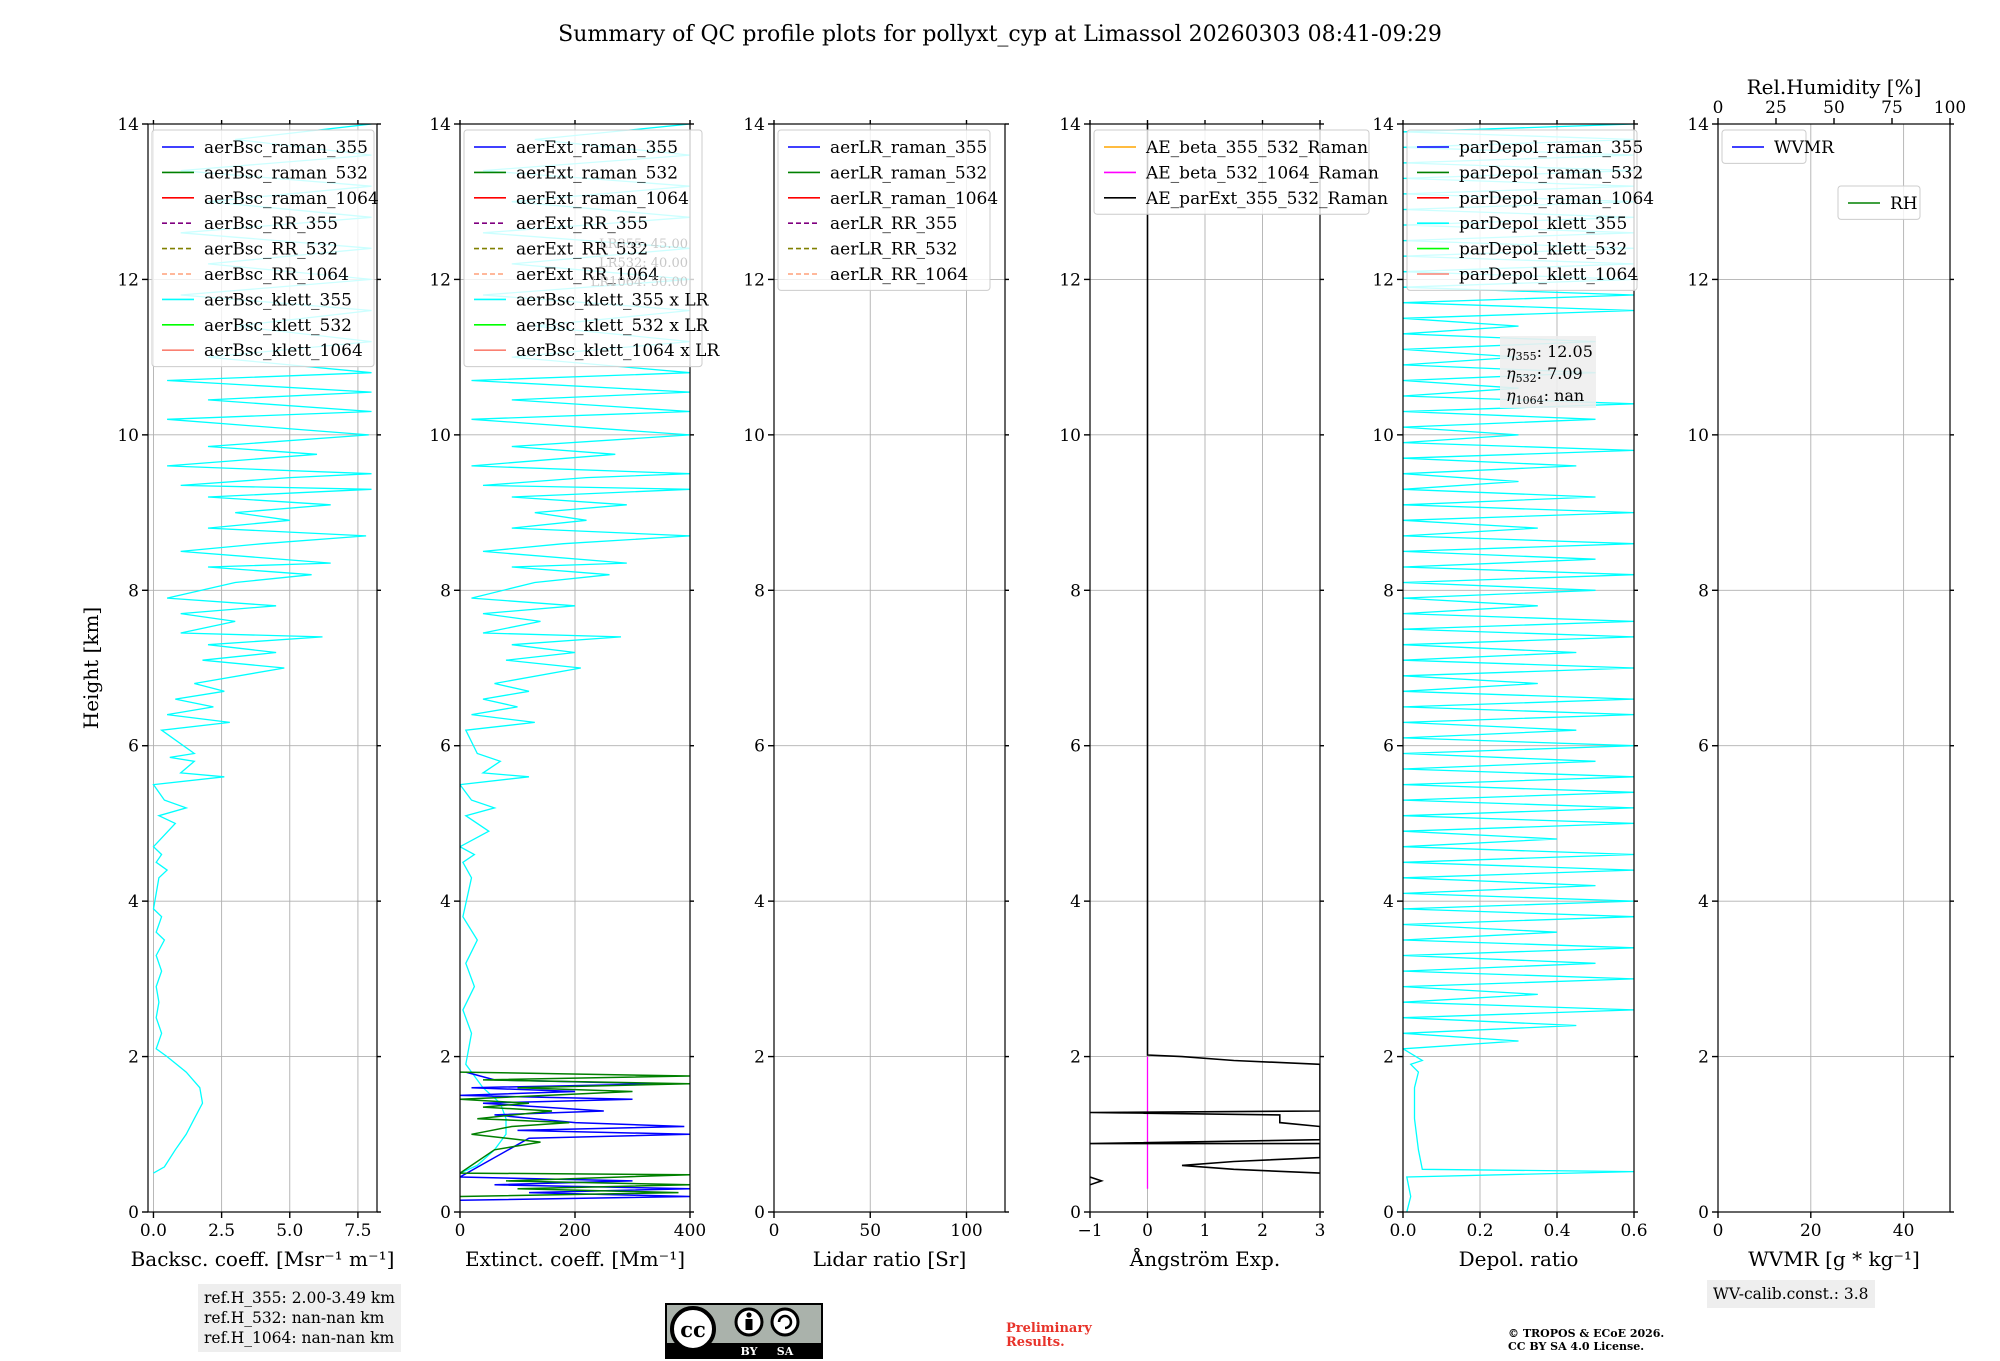 This screenshot has height=1361, width=2000. Describe the element at coordinates (749, 1351) in the screenshot. I see `cc-by-label: BY` at that location.